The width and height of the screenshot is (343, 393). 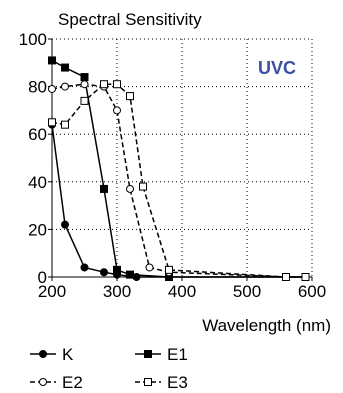 What do you see at coordinates (177, 382) in the screenshot?
I see `legend-label: E3` at bounding box center [177, 382].